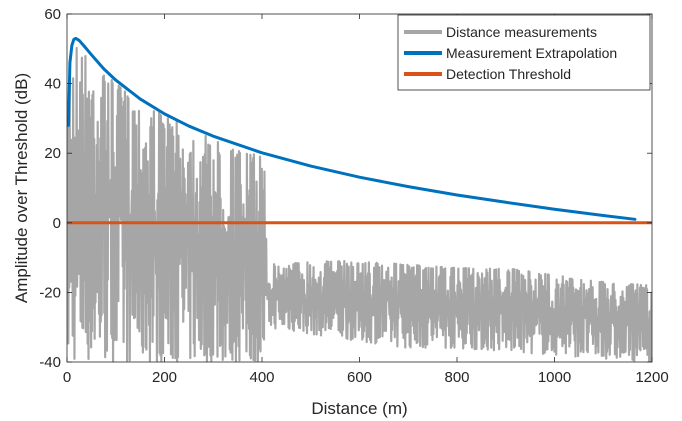  Describe the element at coordinates (651, 377) in the screenshot. I see `x-tick-label: 1200` at that location.